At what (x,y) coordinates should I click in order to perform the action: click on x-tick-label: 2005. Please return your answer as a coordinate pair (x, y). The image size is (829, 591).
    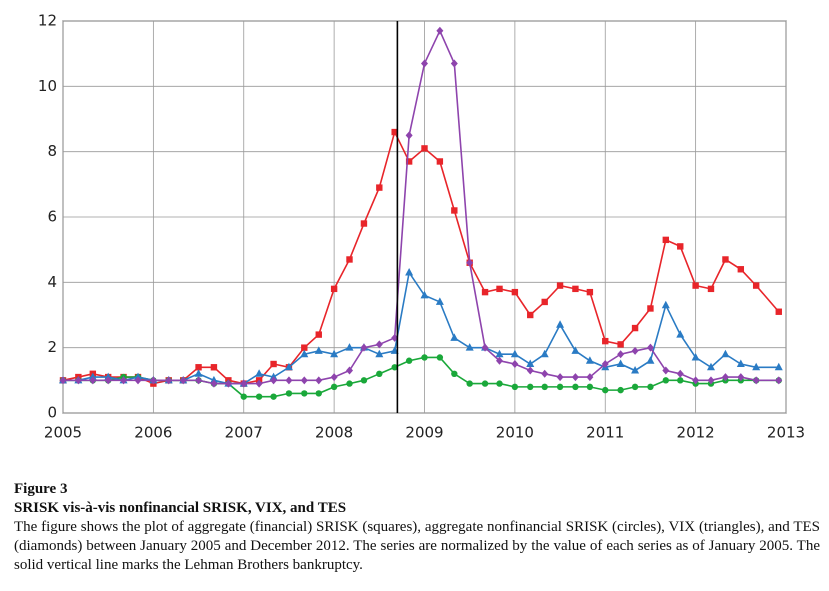
    Looking at the image, I should click on (63, 433).